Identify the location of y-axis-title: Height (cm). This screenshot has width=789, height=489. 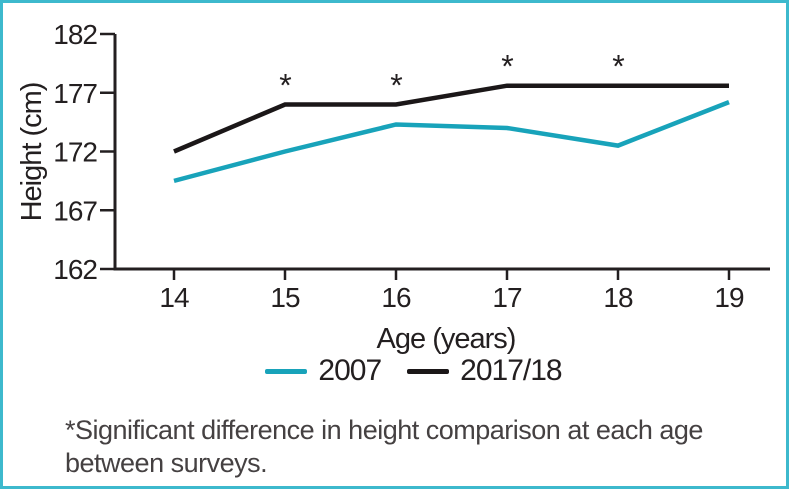
(32, 152).